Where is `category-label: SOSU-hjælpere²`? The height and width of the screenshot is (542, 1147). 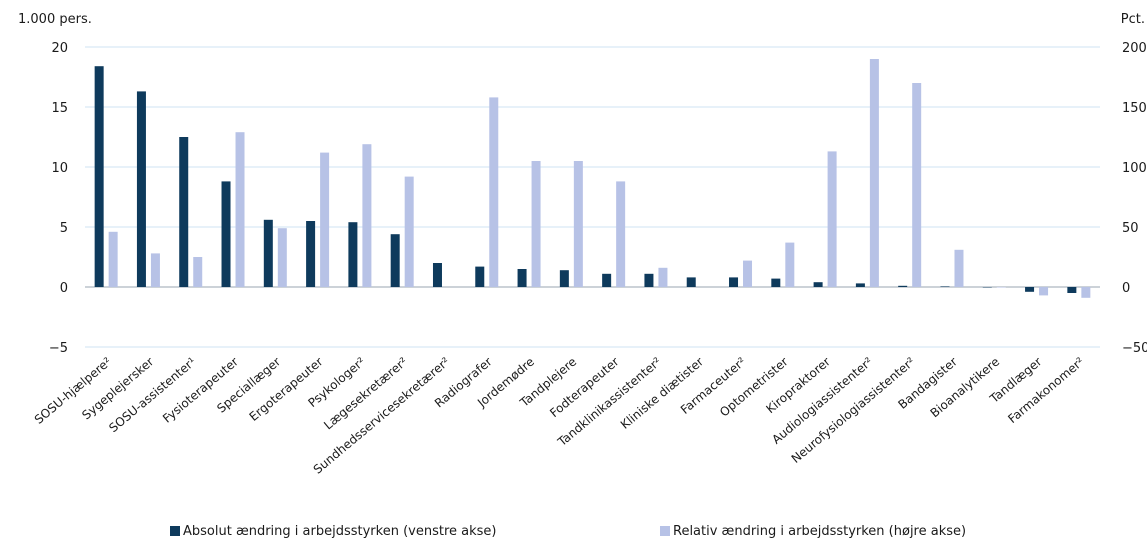
category-label: SOSU-hjælpere² is located at coordinates (73, 390).